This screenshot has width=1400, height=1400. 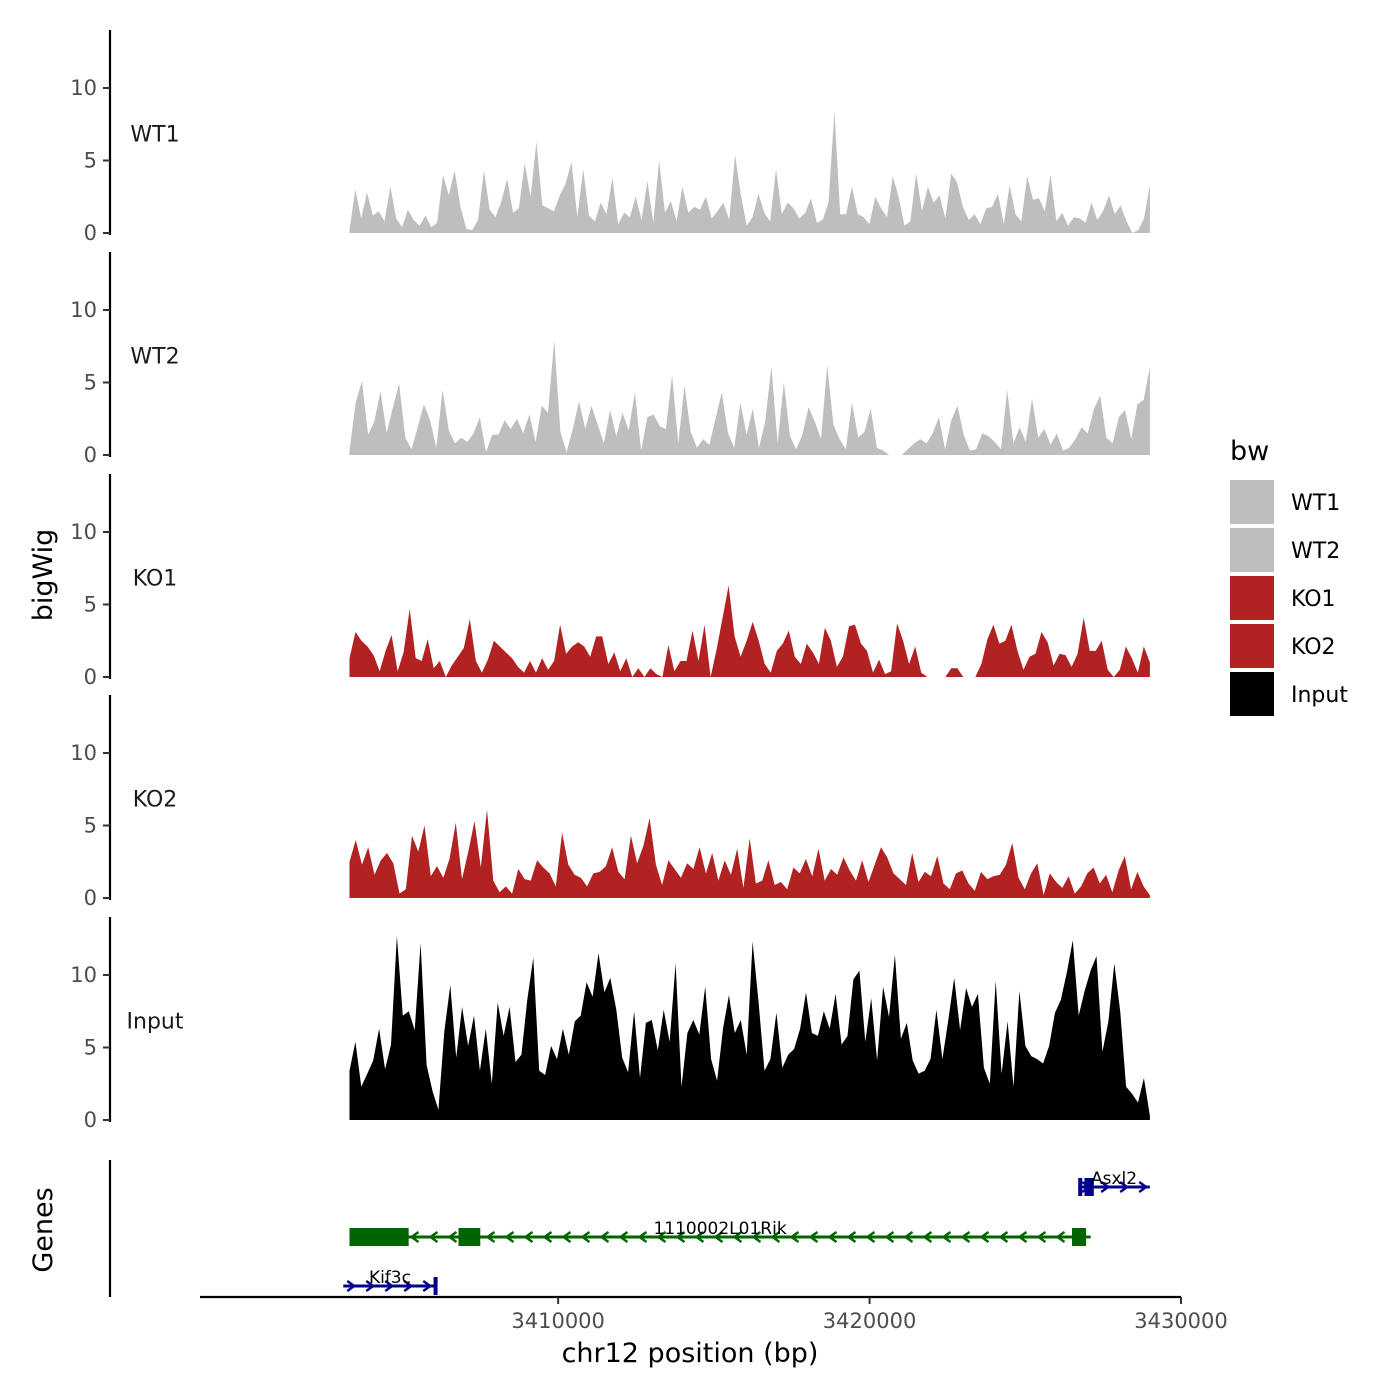 What do you see at coordinates (870, 1321) in the screenshot?
I see `x-tick-label: 3420000` at bounding box center [870, 1321].